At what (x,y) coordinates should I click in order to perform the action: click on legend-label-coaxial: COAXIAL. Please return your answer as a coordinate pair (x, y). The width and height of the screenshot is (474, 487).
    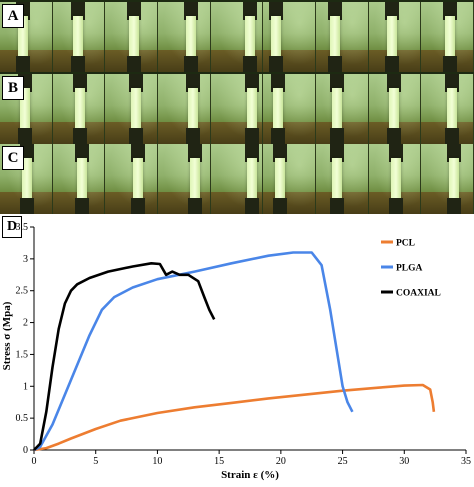
    Looking at the image, I should click on (418, 294).